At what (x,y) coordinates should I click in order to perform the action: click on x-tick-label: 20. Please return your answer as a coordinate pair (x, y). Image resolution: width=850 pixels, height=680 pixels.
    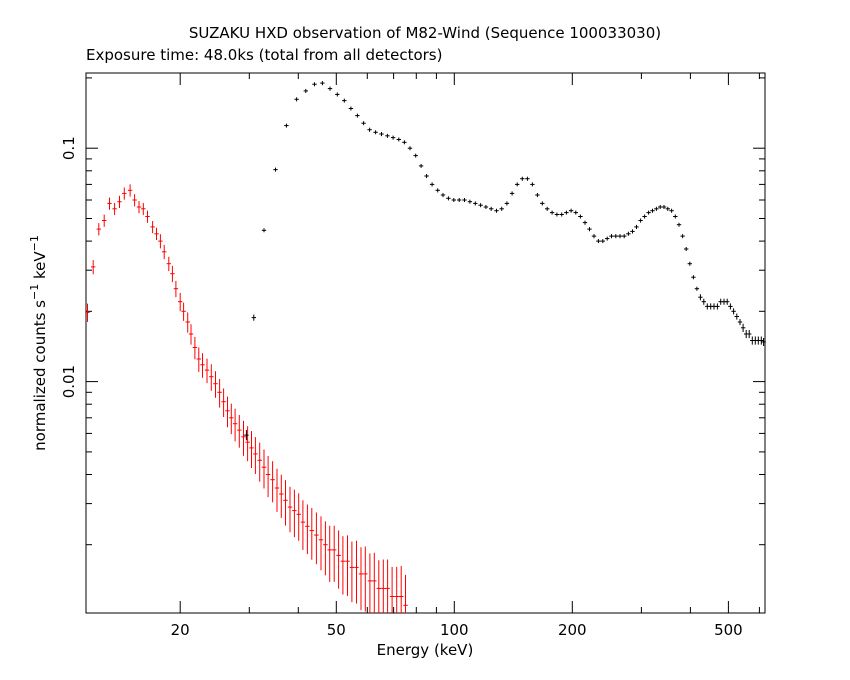
    Looking at the image, I should click on (180, 630).